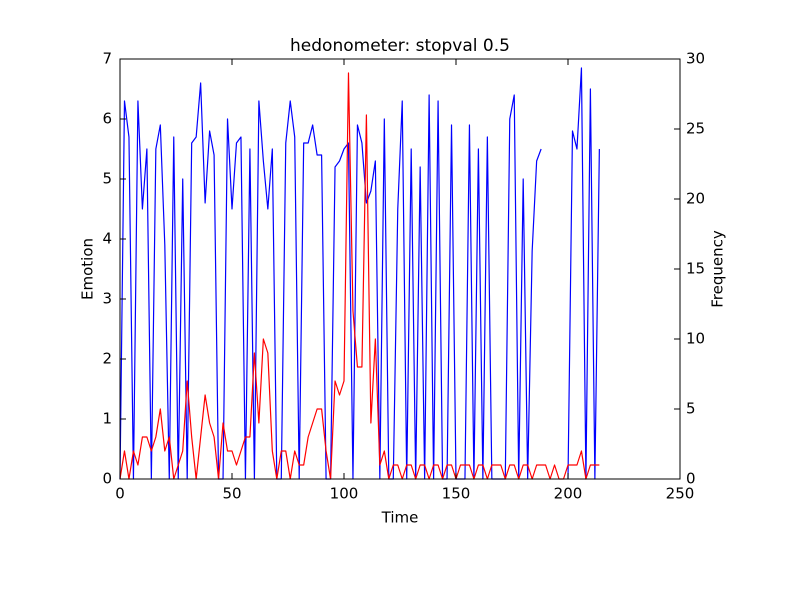 Image resolution: width=800 pixels, height=600 pixels. What do you see at coordinates (107, 179) in the screenshot?
I see `y-tick-label: 5` at bounding box center [107, 179].